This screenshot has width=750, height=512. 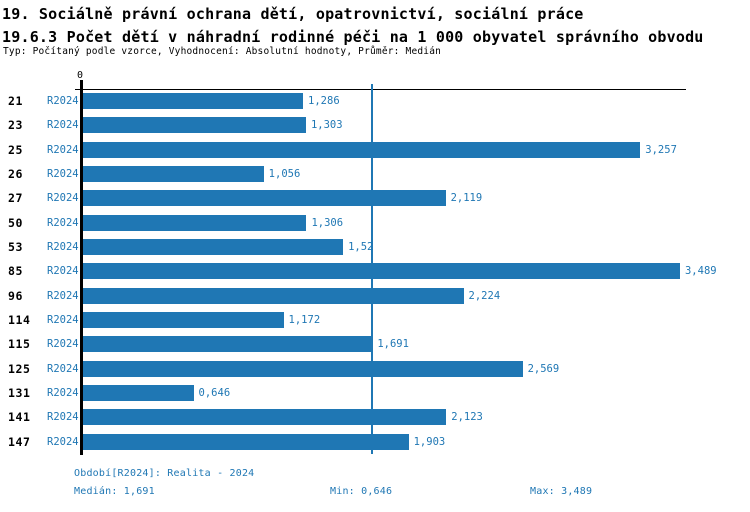 I want to click on y-axis-line, so click(x=81, y=267).